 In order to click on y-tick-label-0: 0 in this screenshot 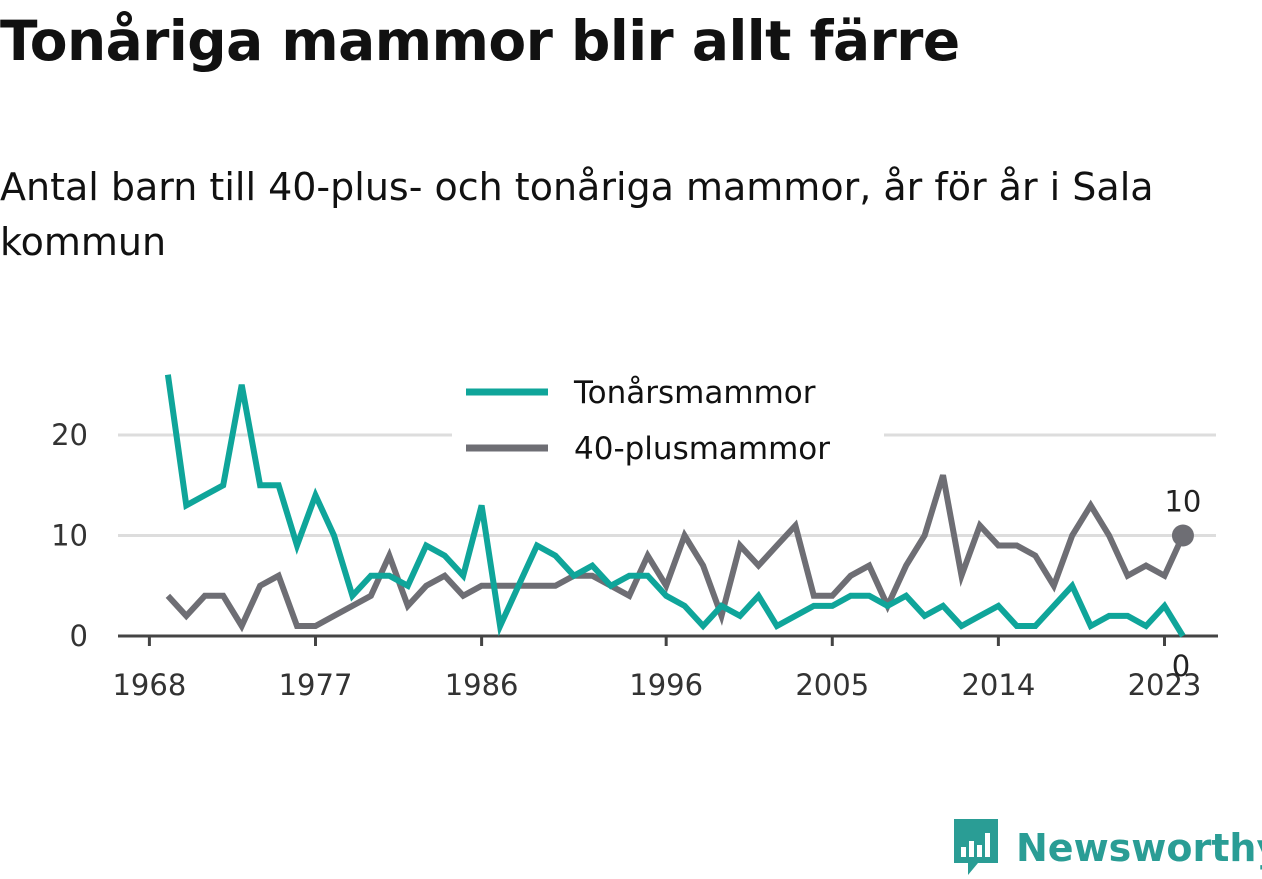, I will do `click(79, 636)`.